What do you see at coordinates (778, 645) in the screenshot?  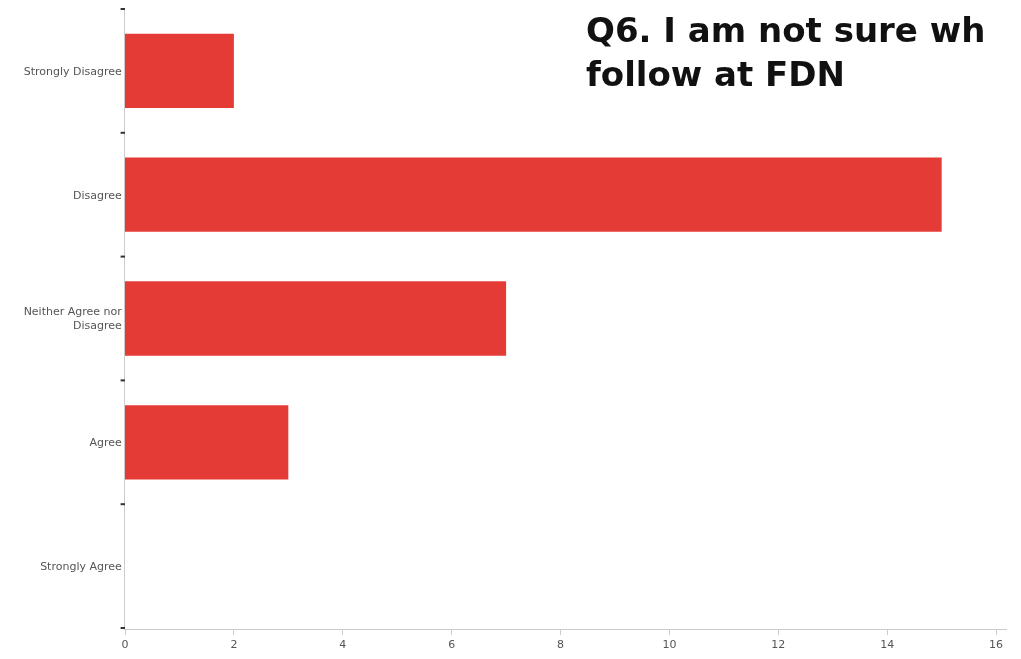 I see `x-tick-label: 12` at bounding box center [778, 645].